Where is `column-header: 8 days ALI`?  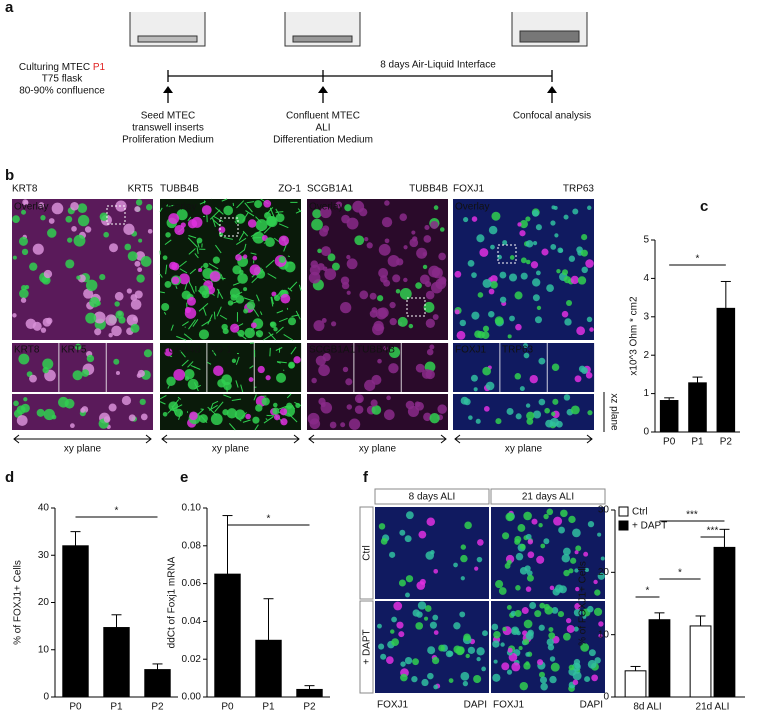 column-header: 8 days ALI is located at coordinates (432, 497).